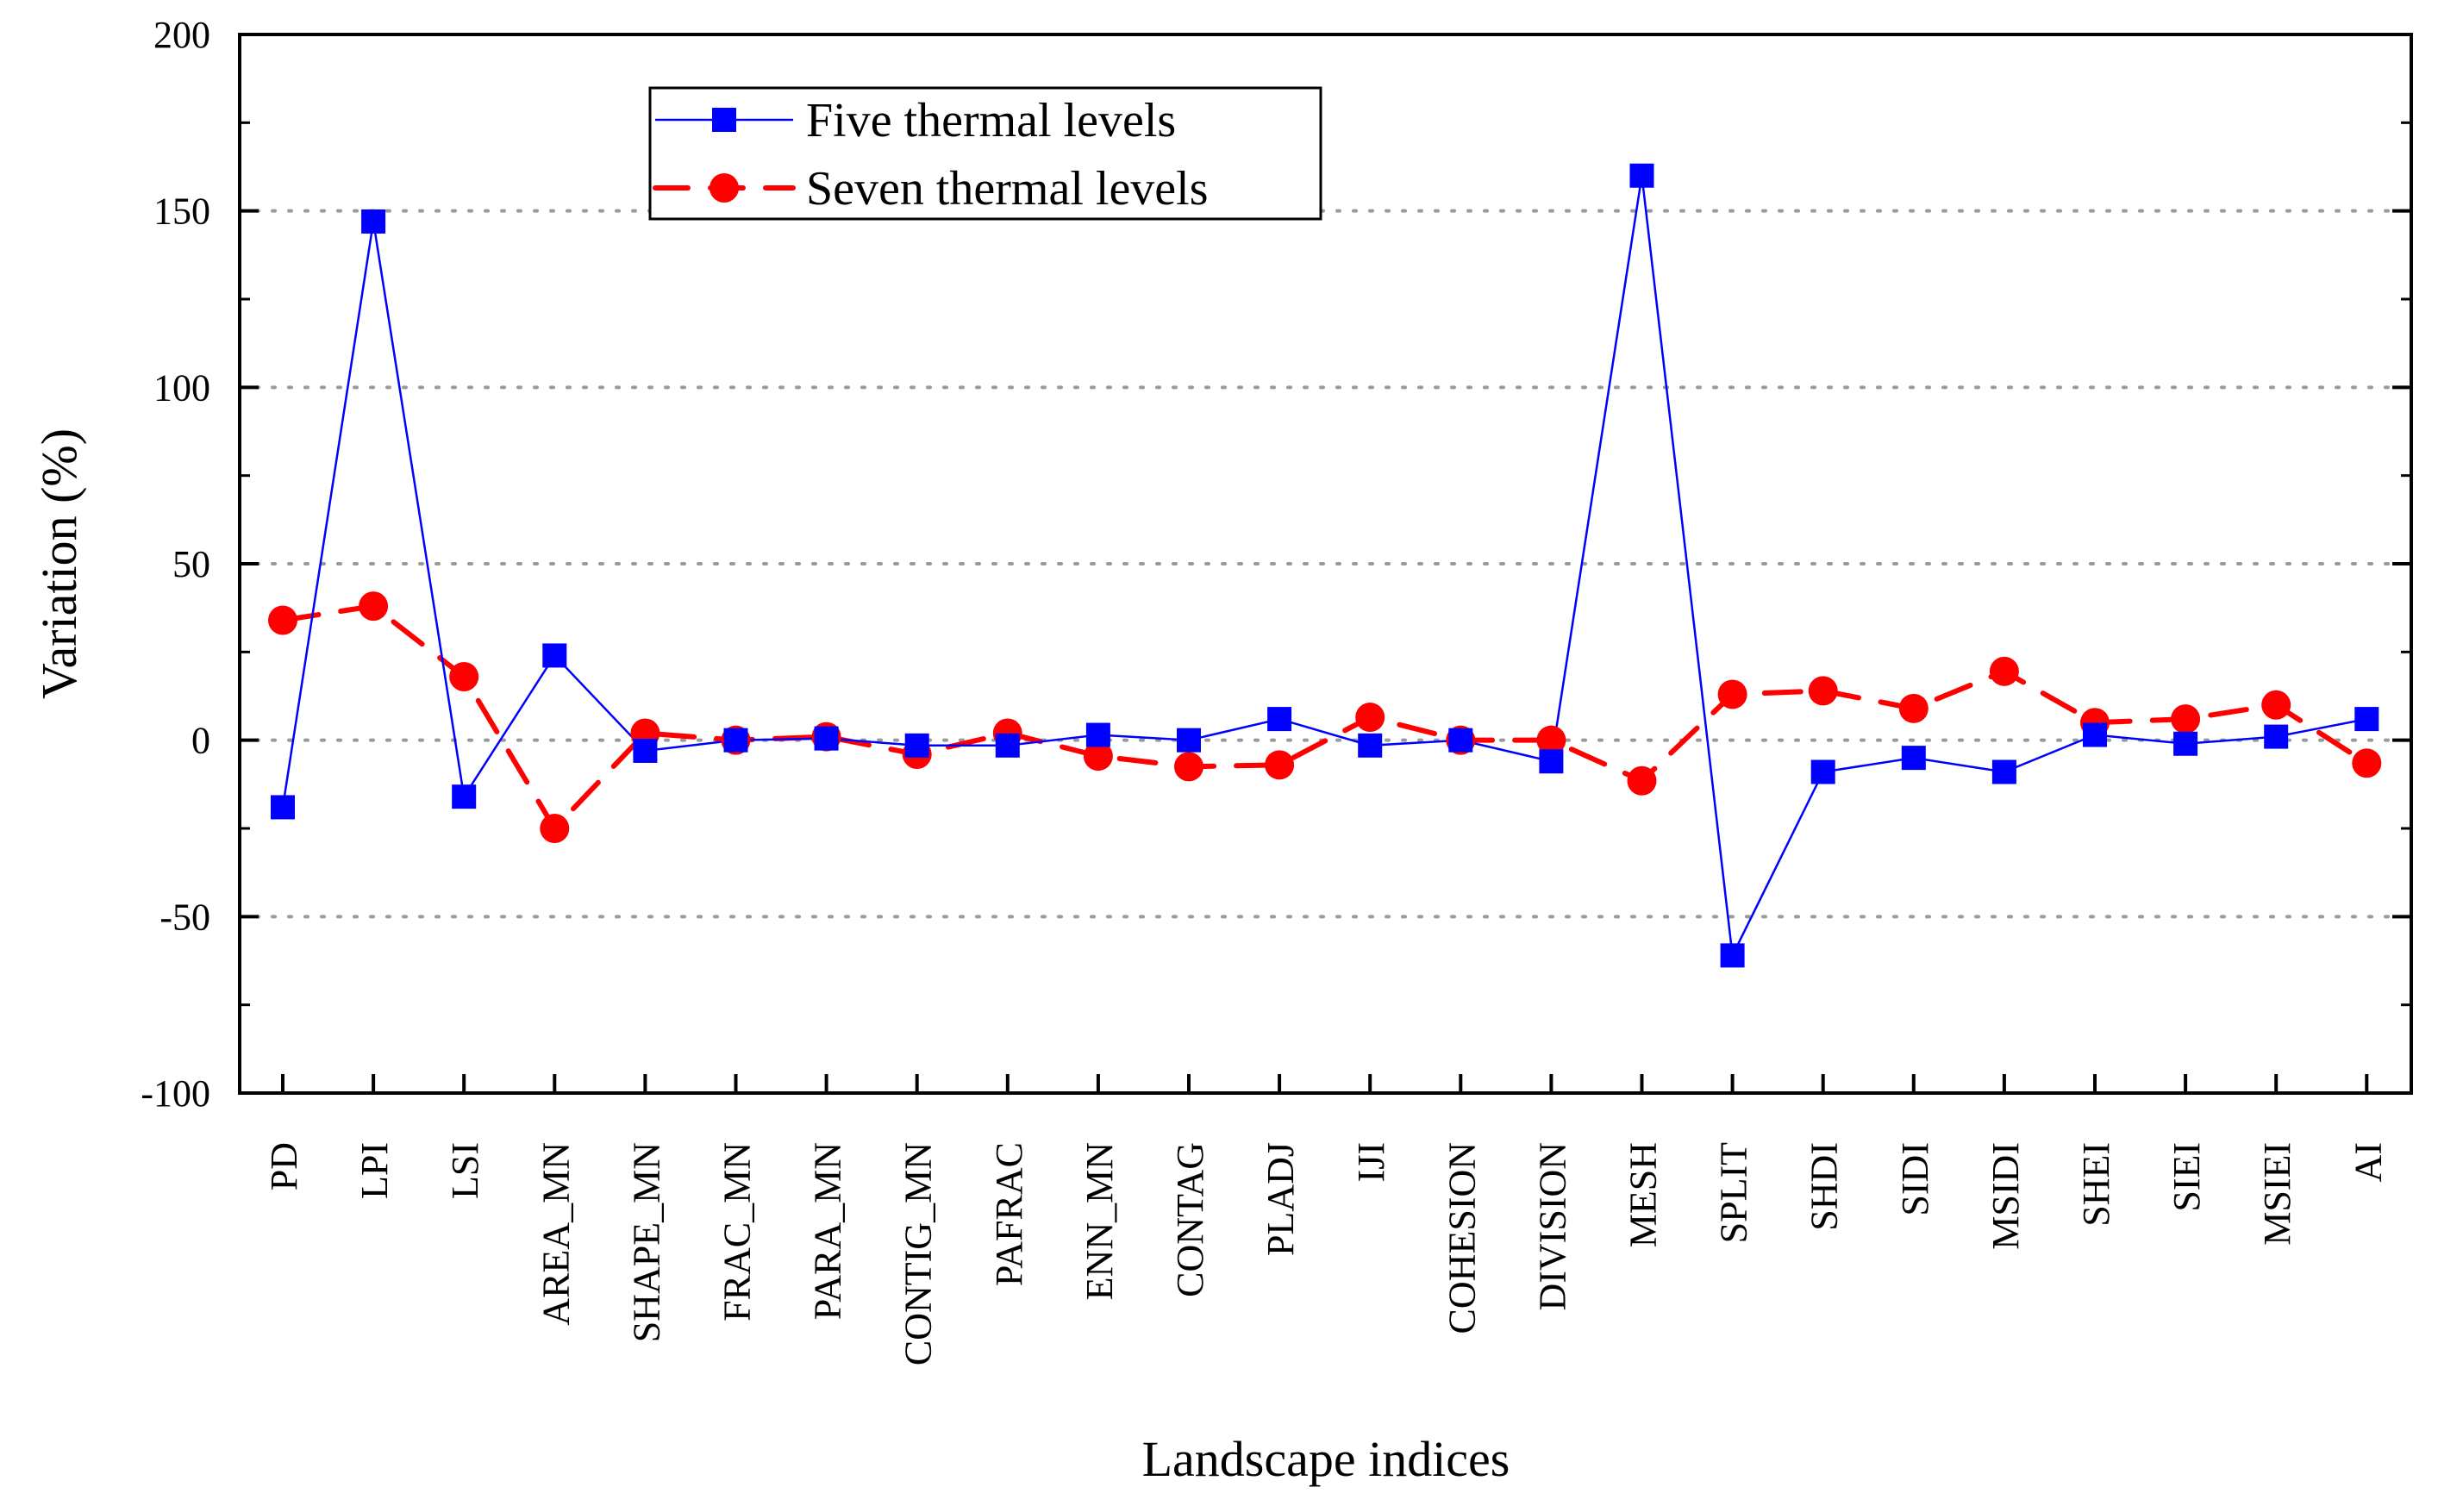  I want to click on x-tick-label: PD, so click(284, 1166).